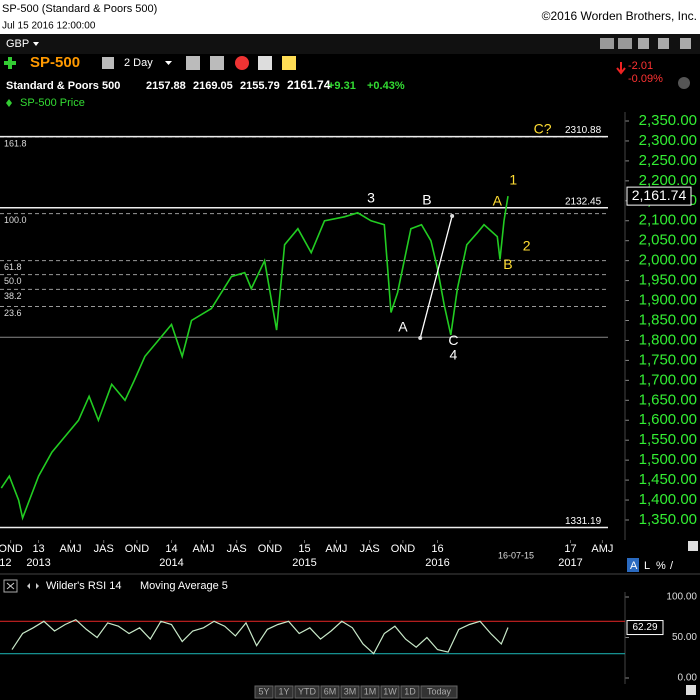 This screenshot has width=700, height=700. What do you see at coordinates (242, 63) in the screenshot?
I see `alarm-icon` at bounding box center [242, 63].